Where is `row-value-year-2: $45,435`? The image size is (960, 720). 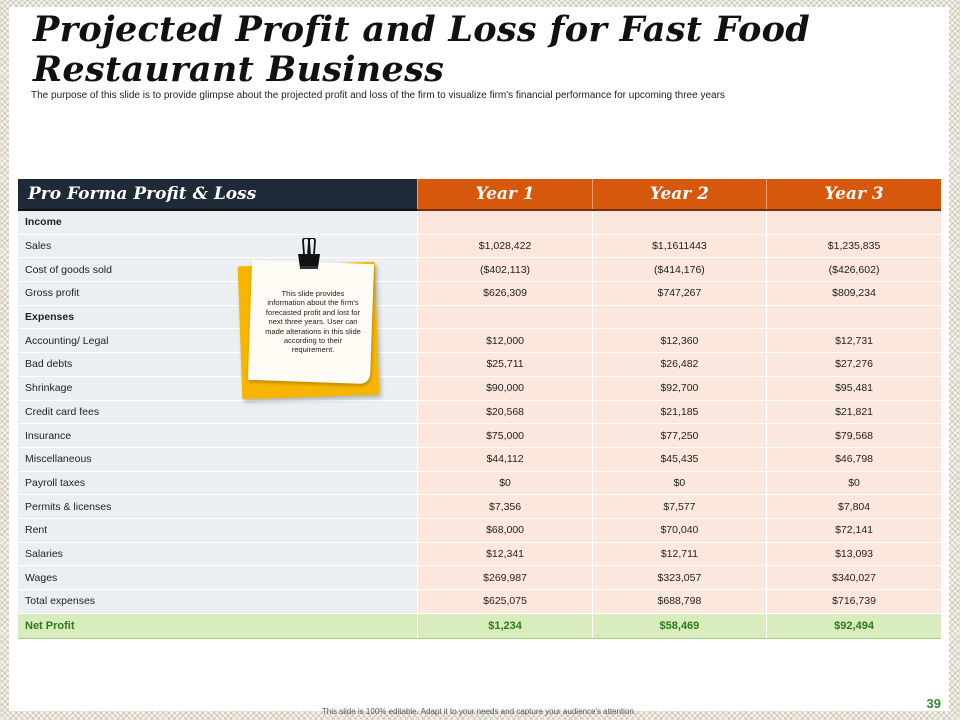
row-value-year-2: $45,435 is located at coordinates (679, 459).